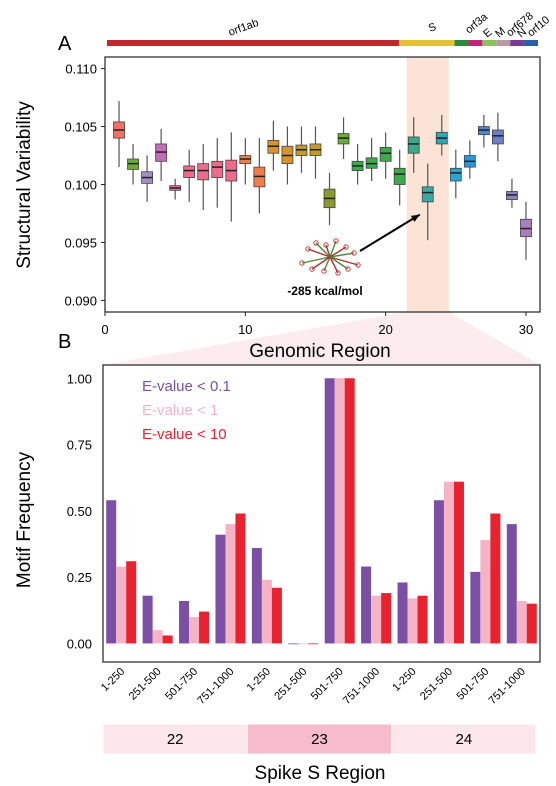 Image resolution: width=556 pixels, height=786 pixels. What do you see at coordinates (80, 127) in the screenshot?
I see `y-tick-label: 0.105` at bounding box center [80, 127].